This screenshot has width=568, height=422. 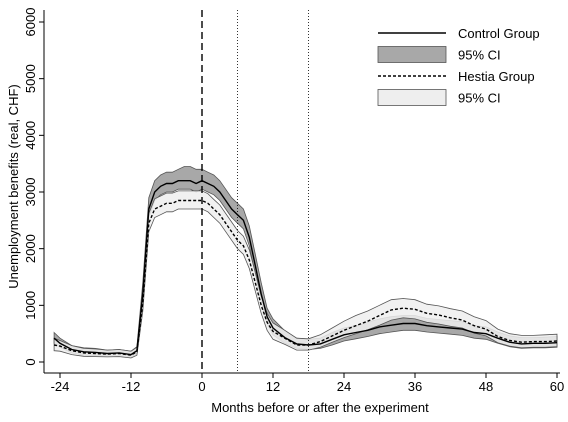 What do you see at coordinates (456, 76) in the screenshot?
I see `legend-hestia: Hestia Group` at bounding box center [456, 76].